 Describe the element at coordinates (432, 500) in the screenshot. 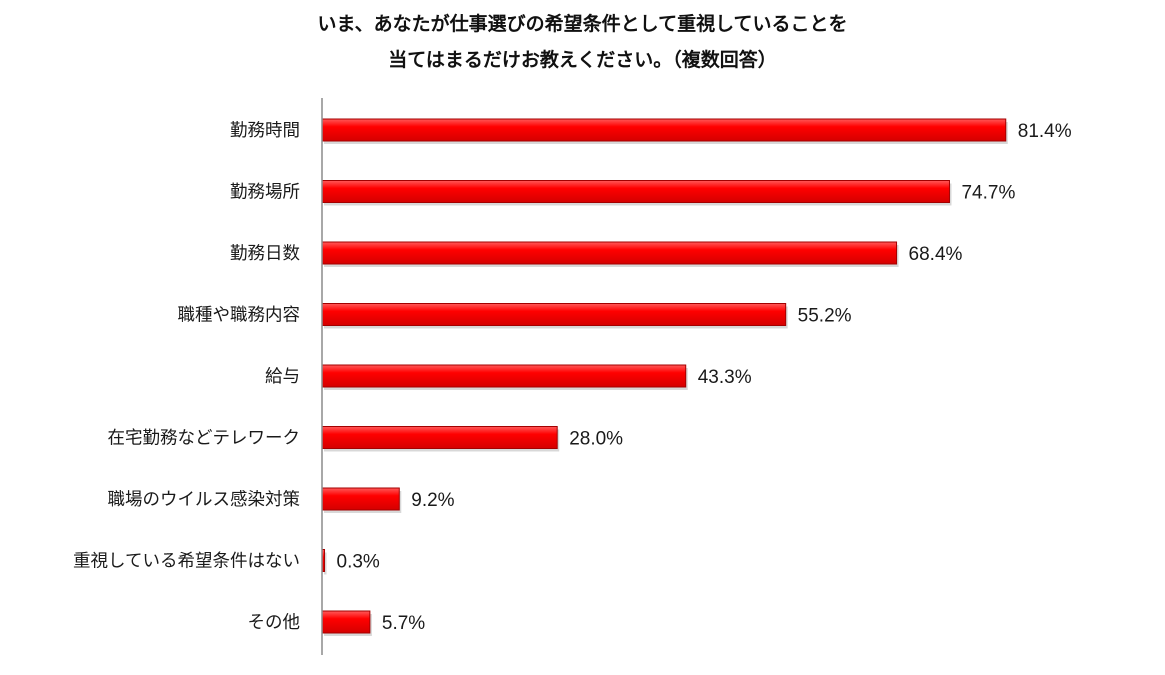

I see `value-label: 9.2%` at that location.